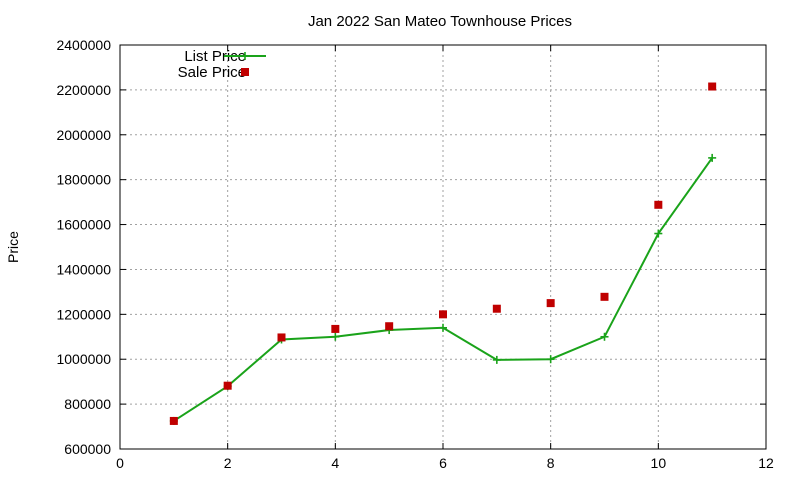 Image resolution: width=800 pixels, height=480 pixels. I want to click on legend-label: List Price, so click(215, 56).